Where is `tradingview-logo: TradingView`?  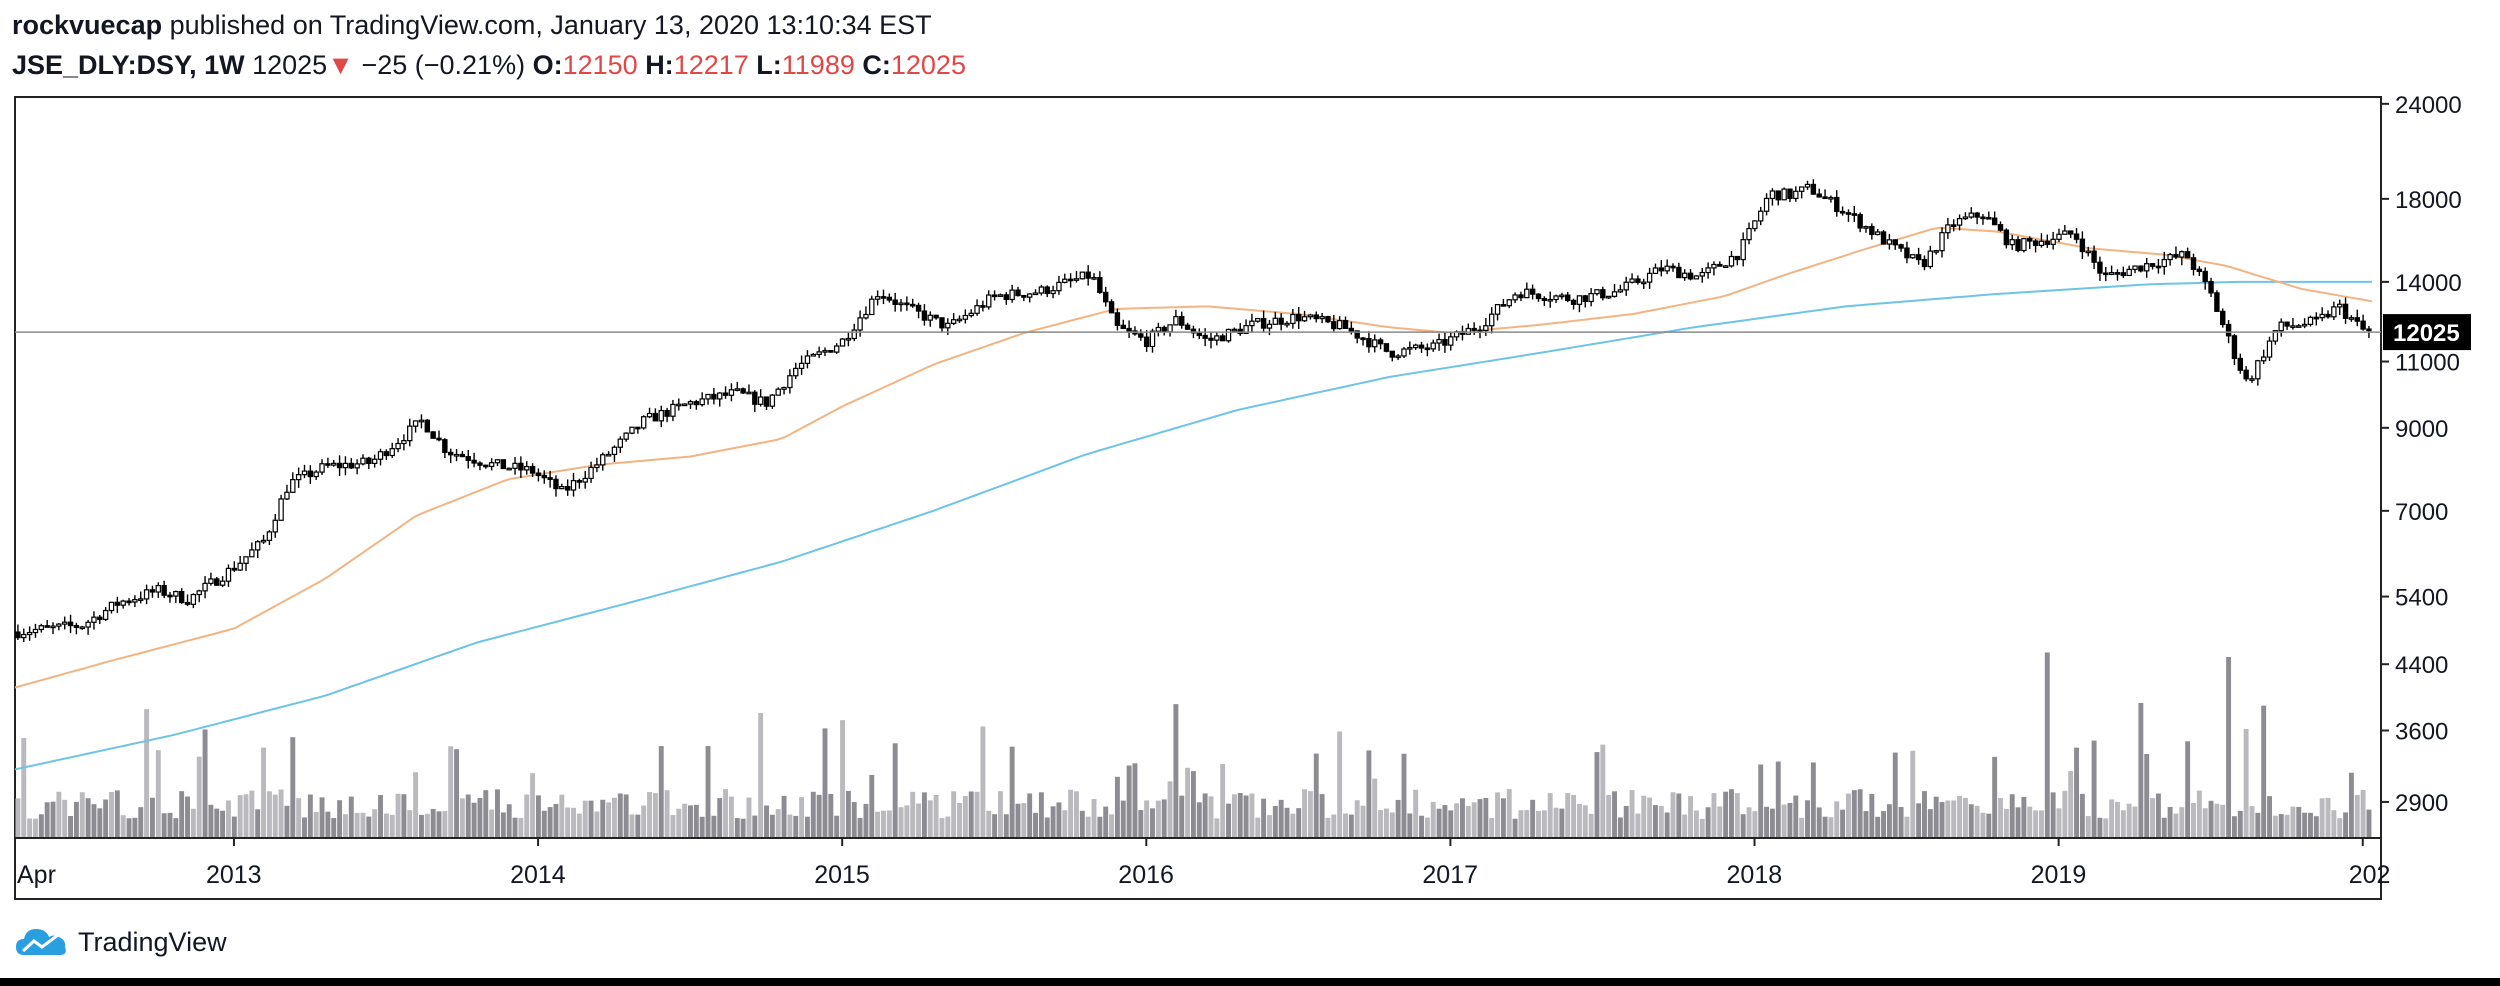
tradingview-logo: TradingView is located at coordinates (120, 942).